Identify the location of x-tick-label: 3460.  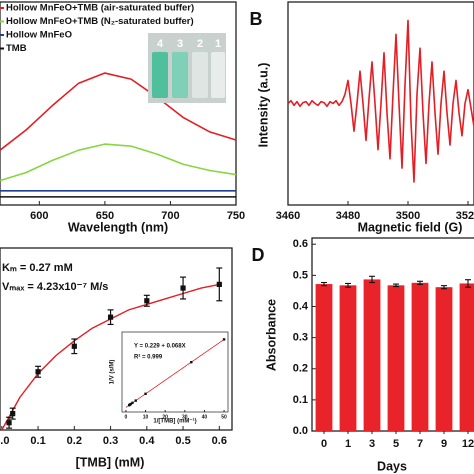
(288, 216).